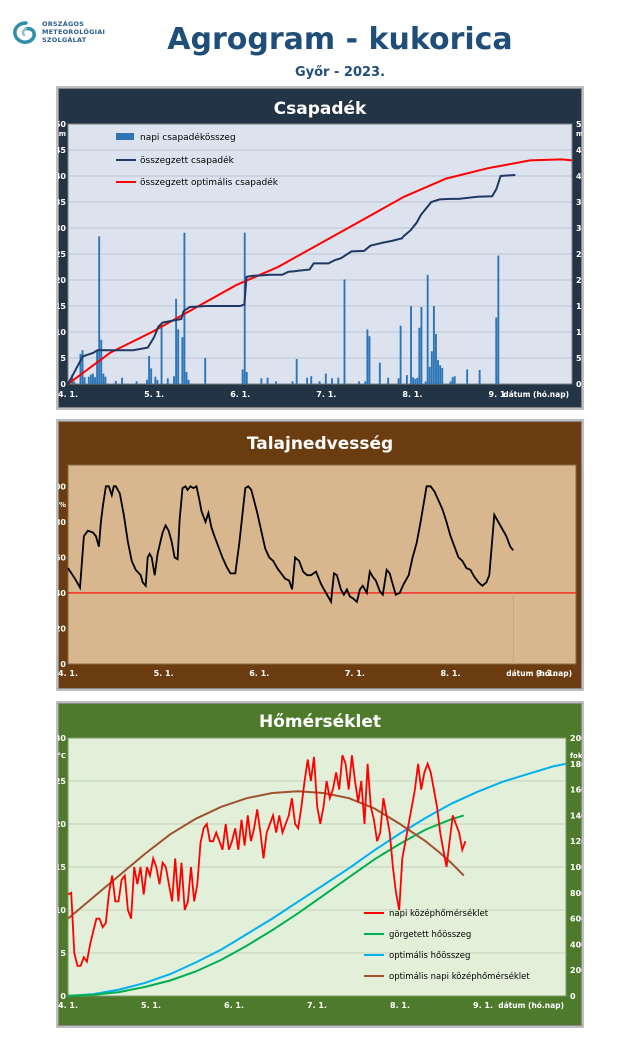 This screenshot has height=1047, width=640. Describe the element at coordinates (234, 1005) in the screenshot. I see `x-tick-label: 6. 1.` at that location.